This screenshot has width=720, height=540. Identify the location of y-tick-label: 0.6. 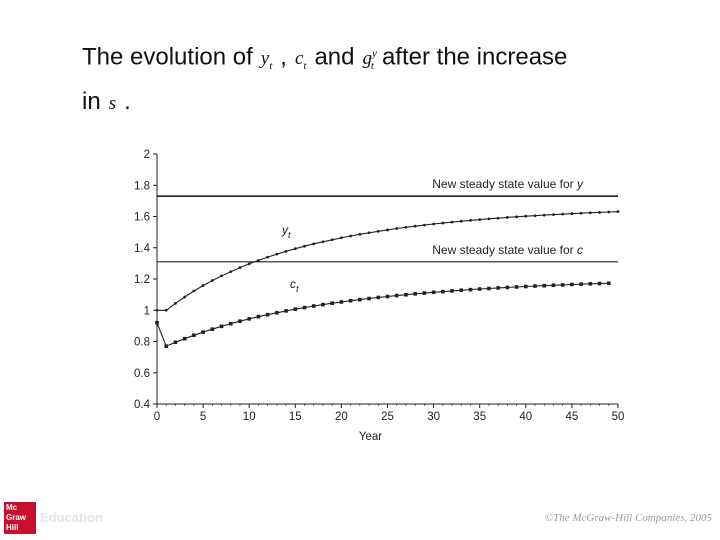
(142, 374).